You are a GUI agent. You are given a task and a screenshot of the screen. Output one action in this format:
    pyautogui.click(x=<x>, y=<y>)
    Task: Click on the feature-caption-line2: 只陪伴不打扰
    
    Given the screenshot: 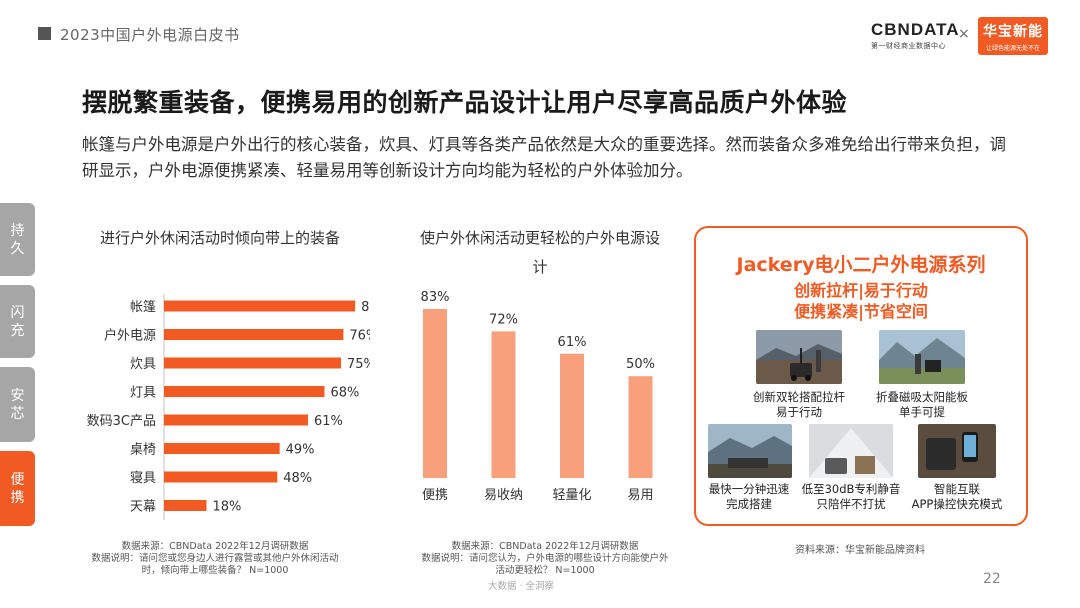 What is the action you would take?
    pyautogui.click(x=851, y=504)
    